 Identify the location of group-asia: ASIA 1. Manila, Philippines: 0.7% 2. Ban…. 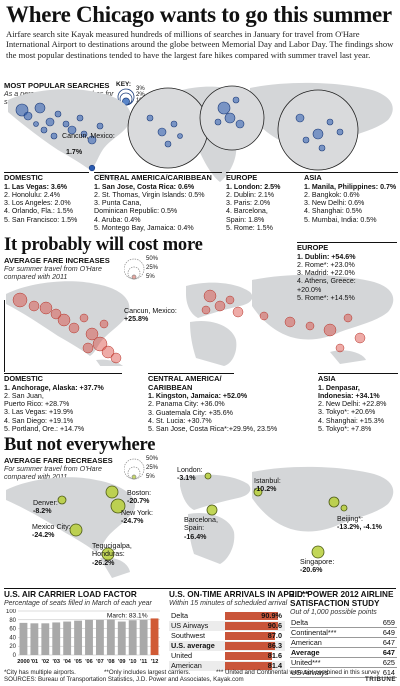
(351, 198).